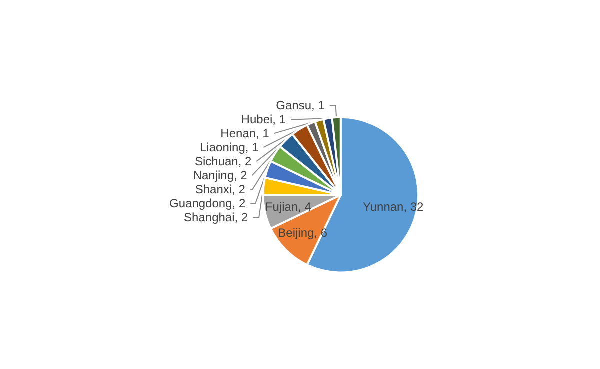 The image size is (600, 369). Describe the element at coordinates (213, 175) in the screenshot. I see `slice-label: Nanjing` at that location.